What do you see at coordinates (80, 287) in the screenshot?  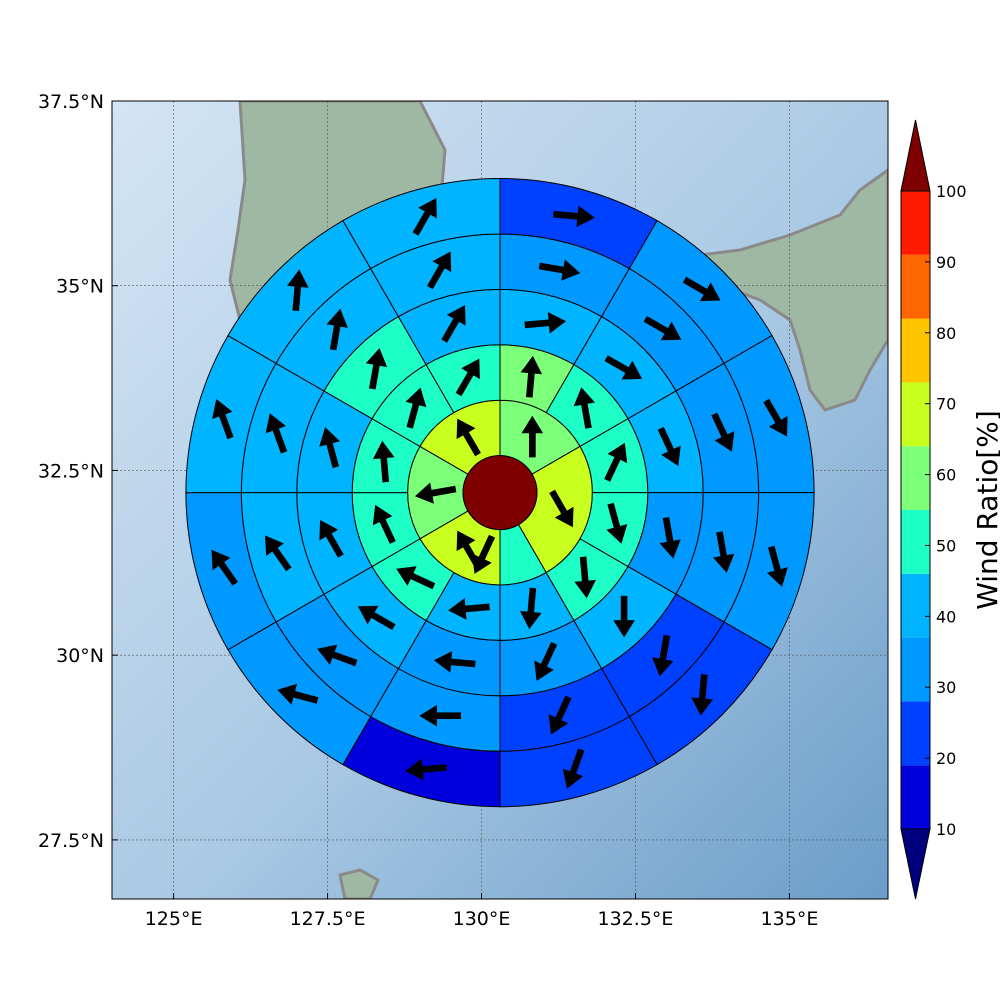 I see `y-tick-label: 35°N` at bounding box center [80, 287].